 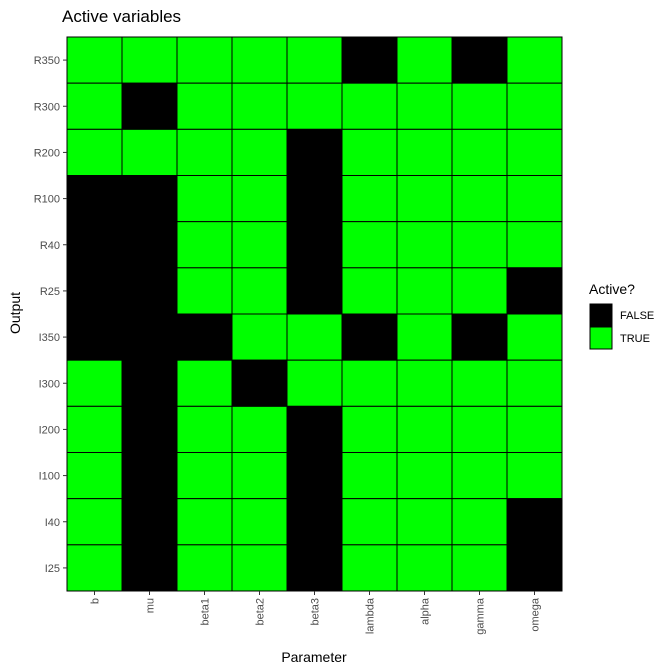 I want to click on x-tick-label: beta1, so click(x=206, y=612).